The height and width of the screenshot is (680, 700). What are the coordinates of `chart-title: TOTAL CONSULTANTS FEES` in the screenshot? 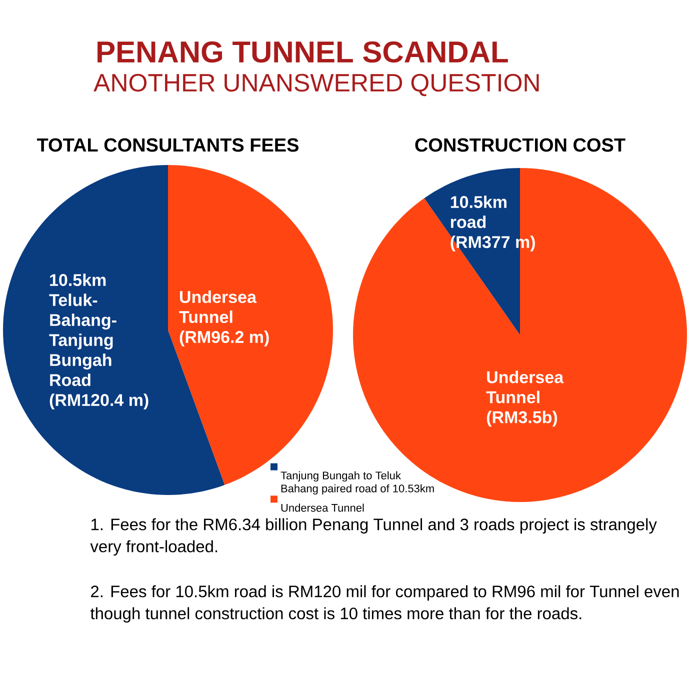 It's located at (167, 145).